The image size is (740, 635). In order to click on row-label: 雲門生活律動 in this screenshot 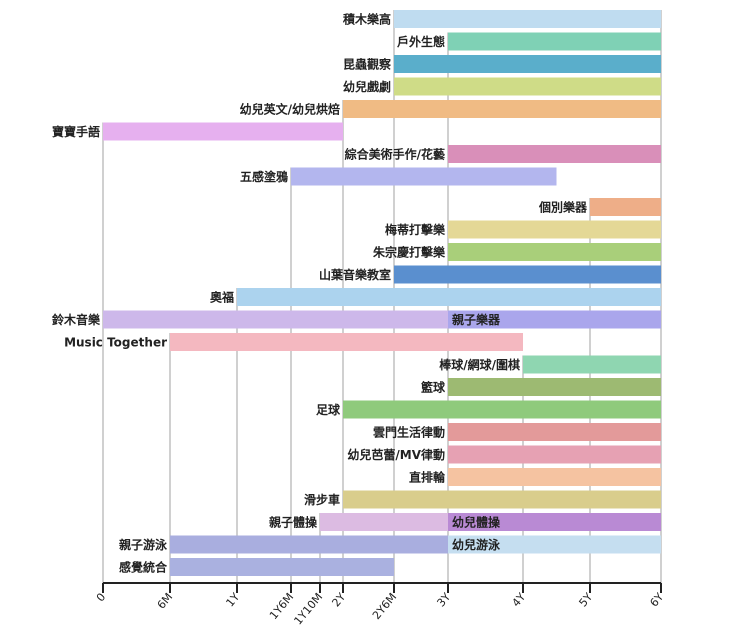, I will do `click(409, 432)`.